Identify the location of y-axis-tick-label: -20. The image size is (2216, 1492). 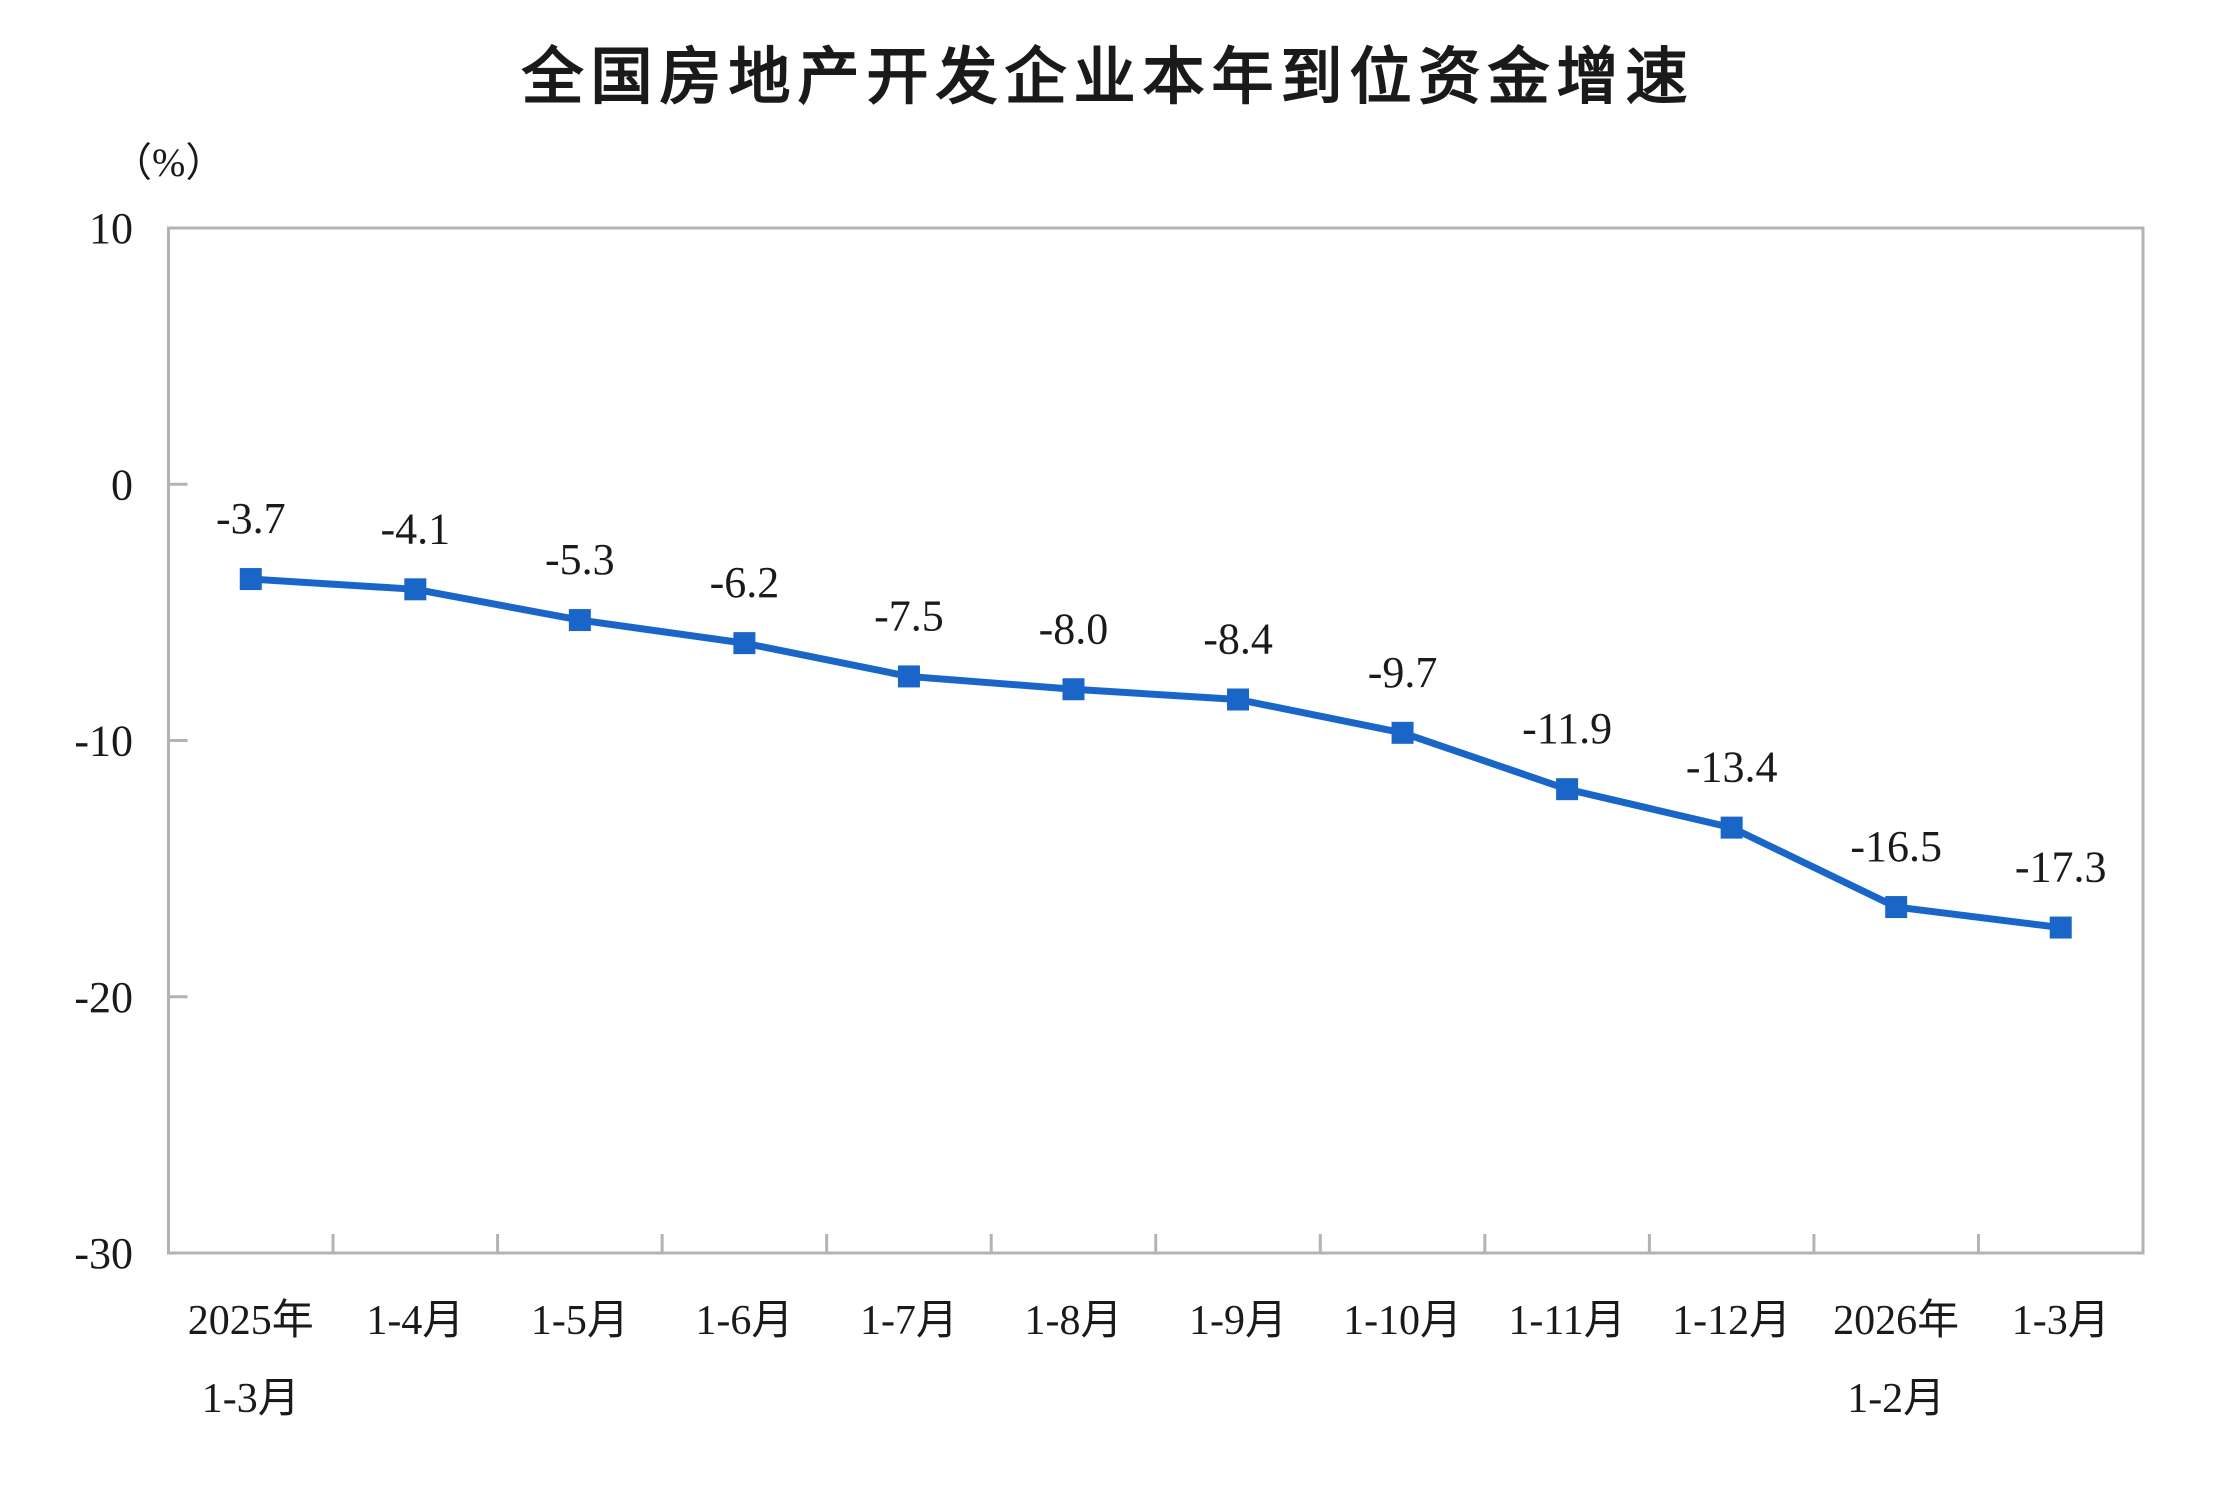
(103, 997).